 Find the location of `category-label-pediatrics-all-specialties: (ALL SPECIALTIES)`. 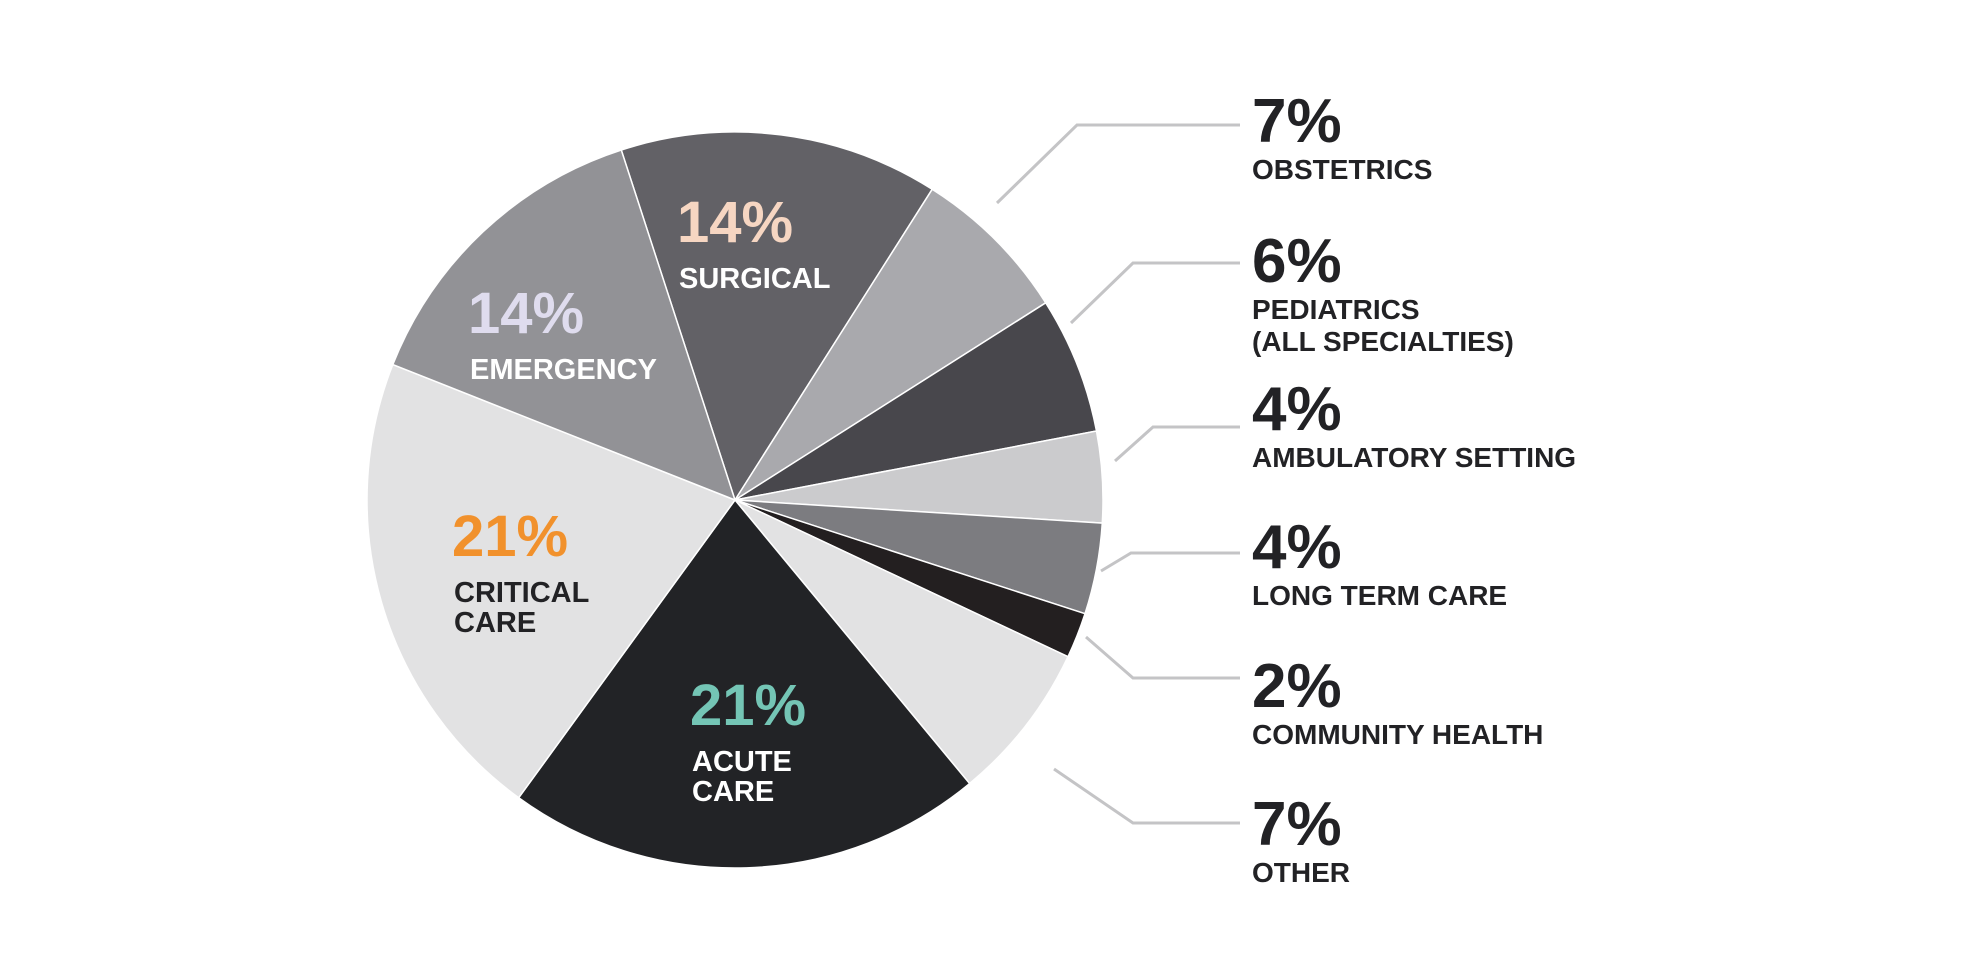

category-label-pediatrics-all-specialties: (ALL SPECIALTIES) is located at coordinates (1383, 341).